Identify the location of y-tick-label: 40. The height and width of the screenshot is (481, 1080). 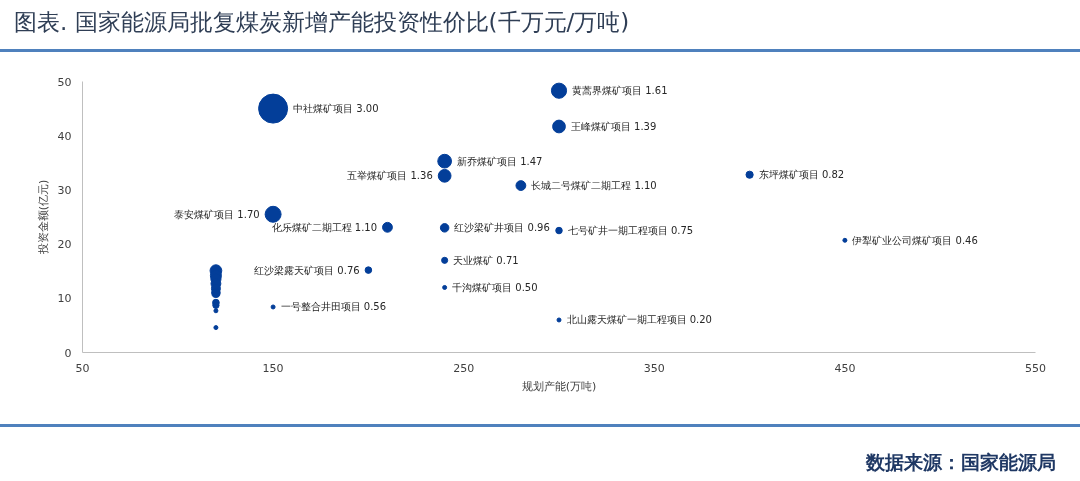
(64, 136).